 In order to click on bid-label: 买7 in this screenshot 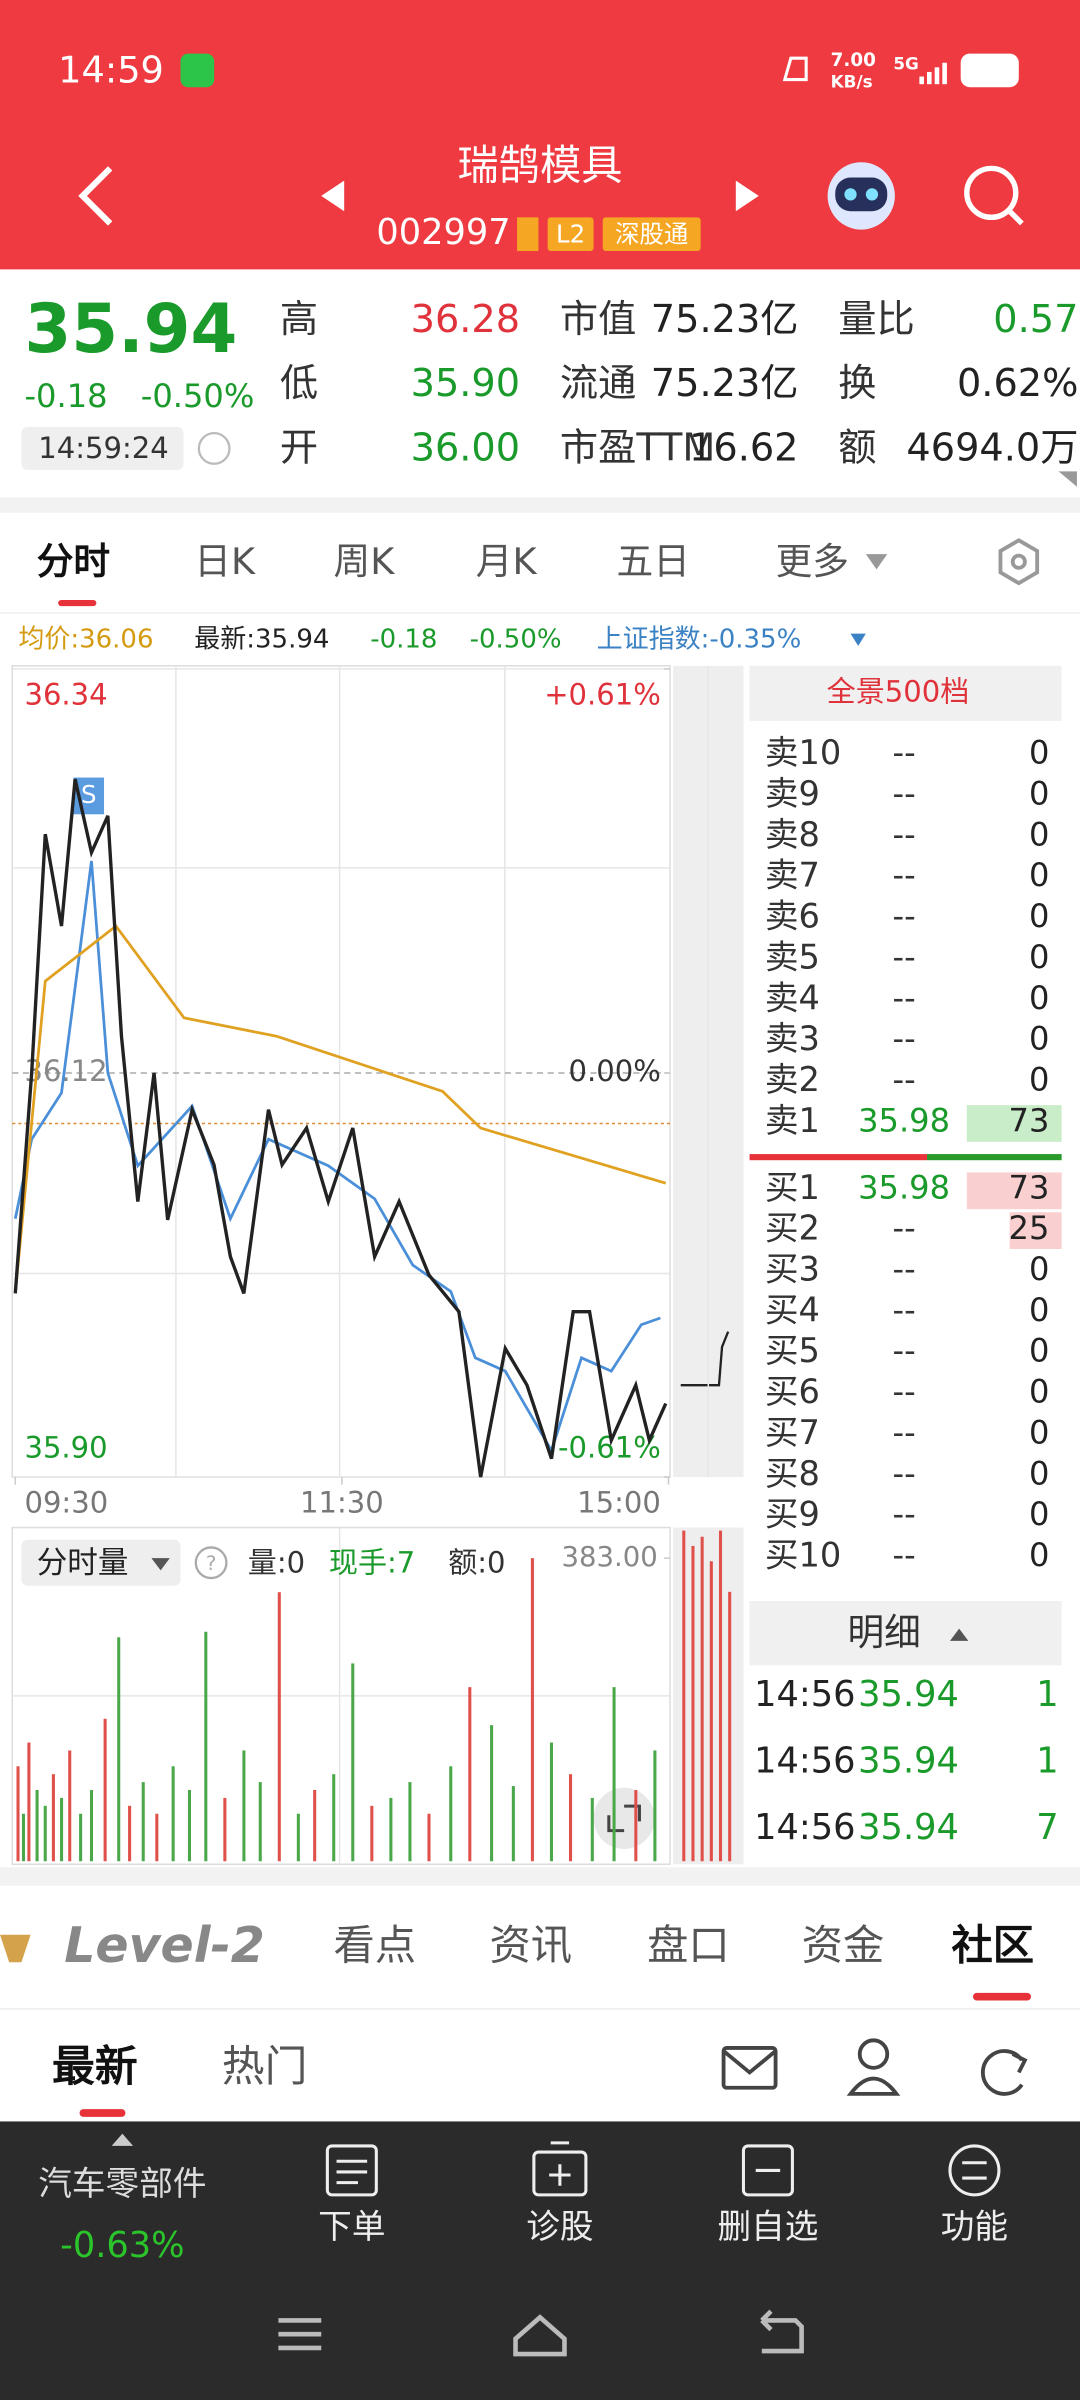, I will do `click(792, 1432)`.